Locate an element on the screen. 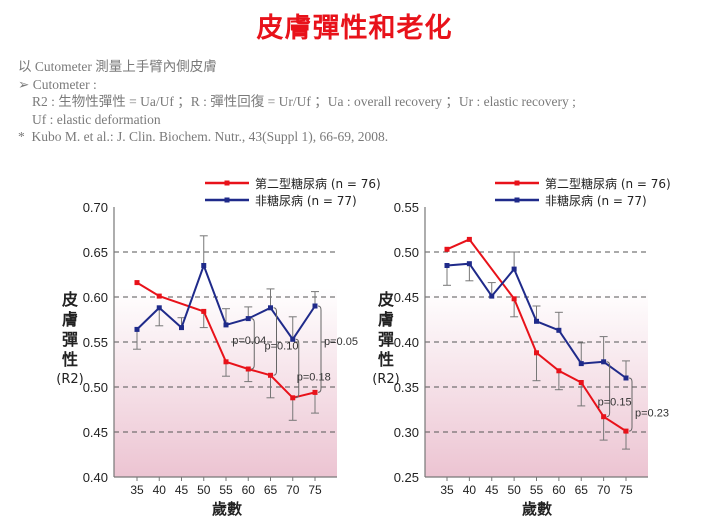  note-uf-definition: Uf : elastic deformation is located at coordinates (96, 119).